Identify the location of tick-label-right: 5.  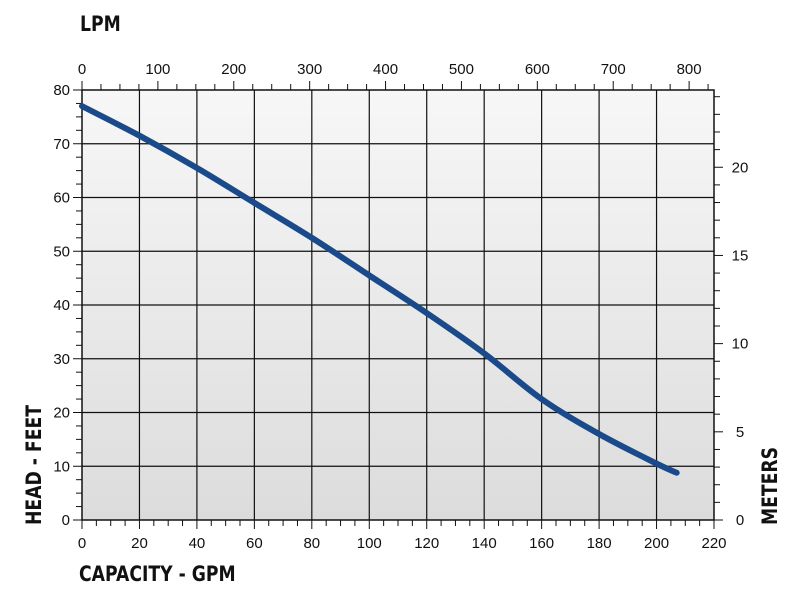
(740, 432).